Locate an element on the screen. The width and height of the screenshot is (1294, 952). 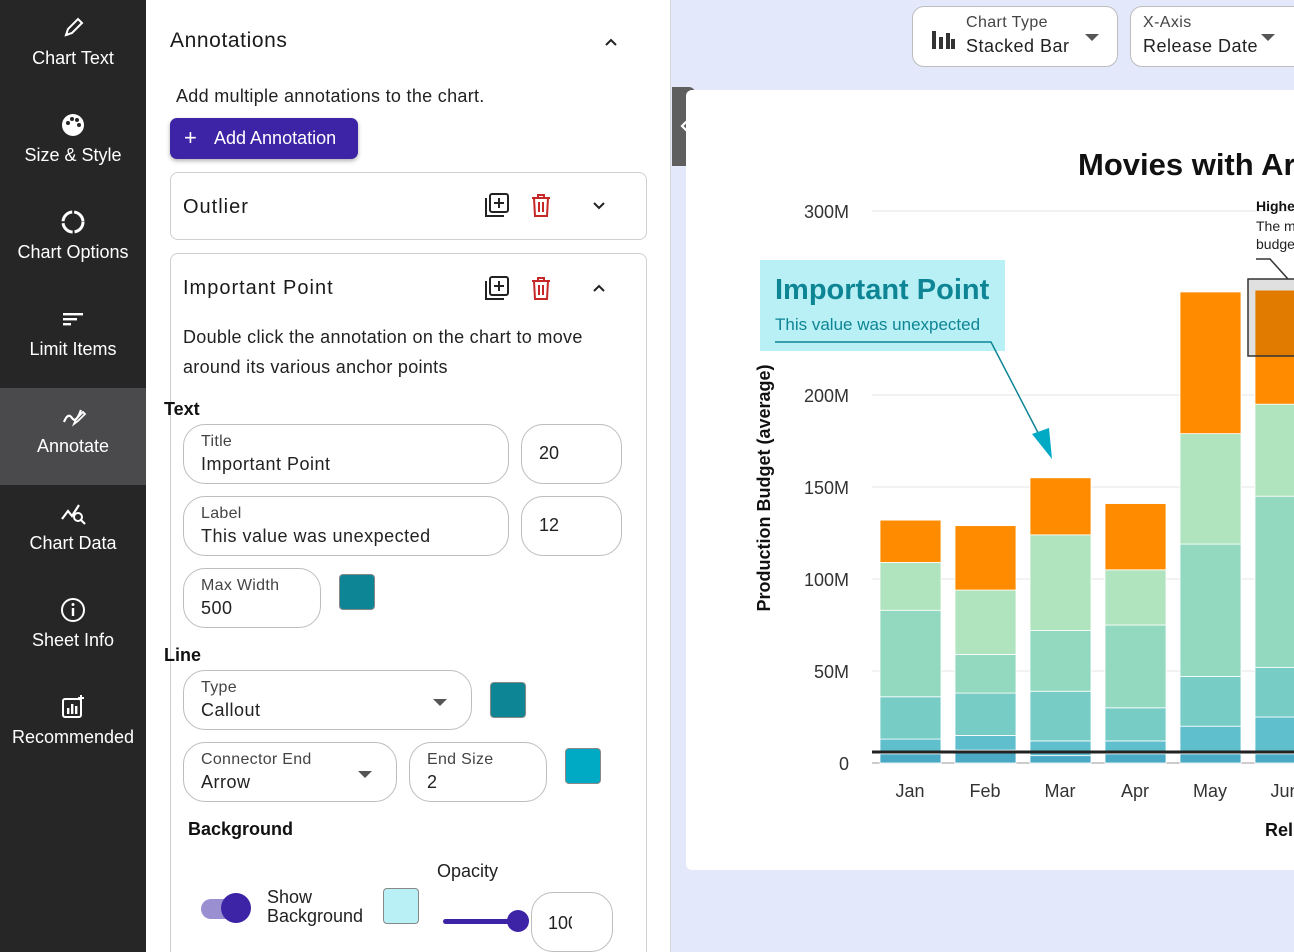
info-icon is located at coordinates (73, 610).